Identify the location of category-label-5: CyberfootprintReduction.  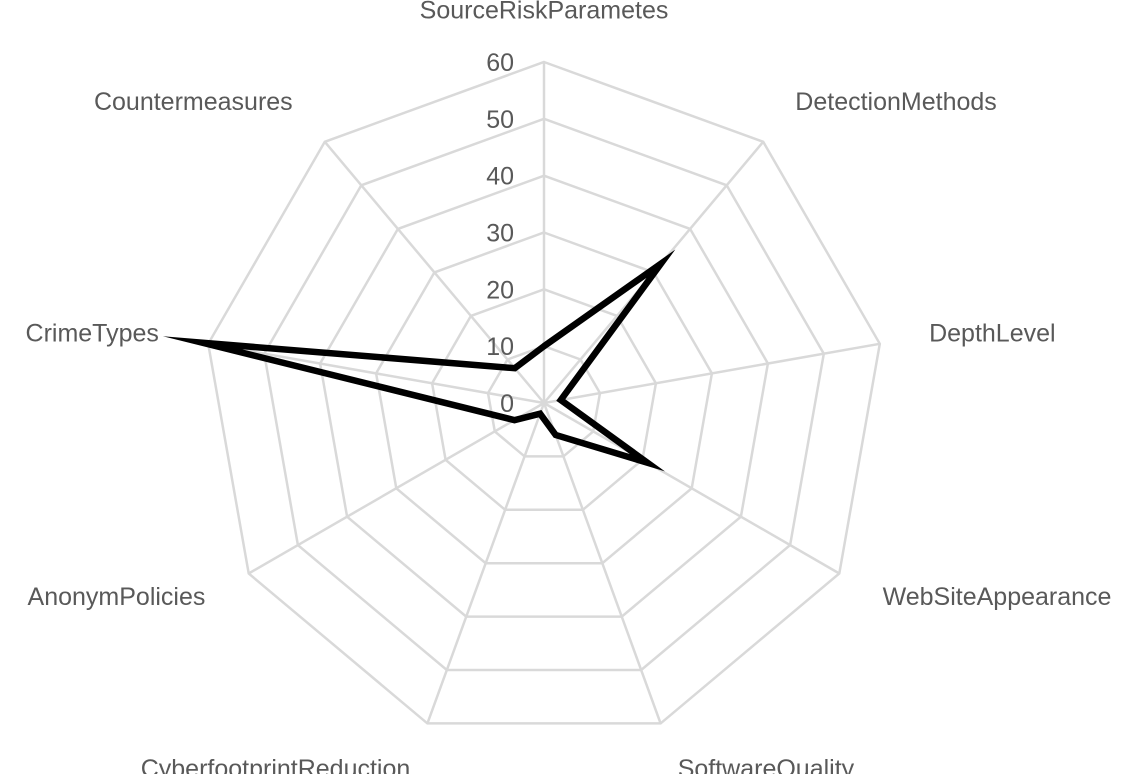
(276, 764).